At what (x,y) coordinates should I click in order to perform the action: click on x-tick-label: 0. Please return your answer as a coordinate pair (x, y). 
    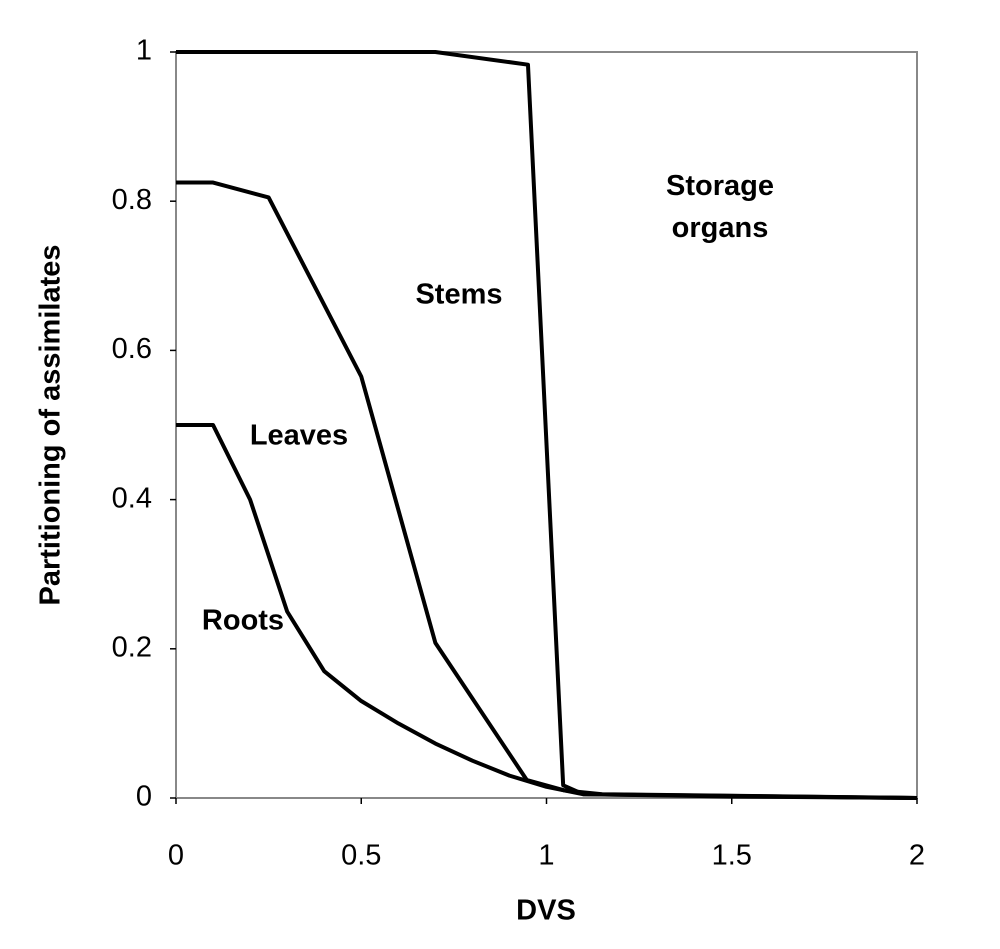
    Looking at the image, I should click on (176, 856).